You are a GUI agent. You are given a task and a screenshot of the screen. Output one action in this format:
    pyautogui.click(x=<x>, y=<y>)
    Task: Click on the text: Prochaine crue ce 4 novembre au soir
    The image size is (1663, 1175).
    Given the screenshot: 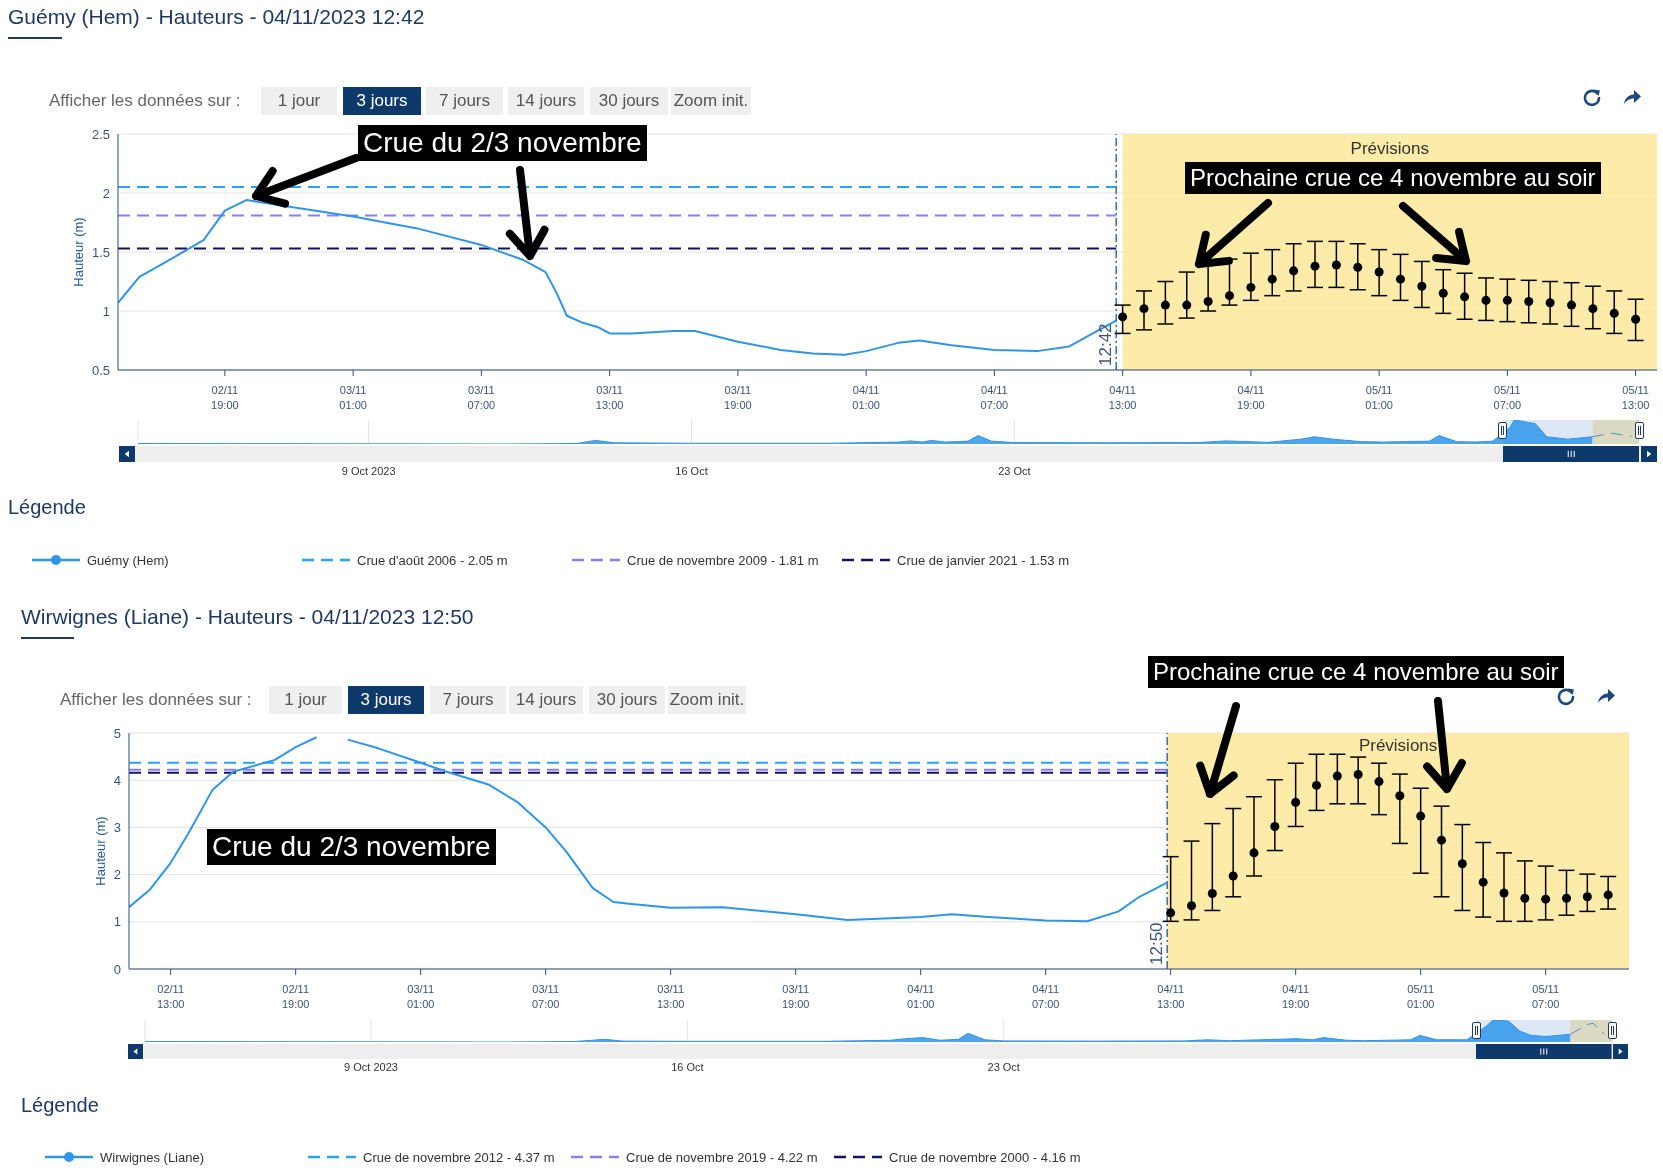 What is the action you would take?
    pyautogui.click(x=1356, y=671)
    